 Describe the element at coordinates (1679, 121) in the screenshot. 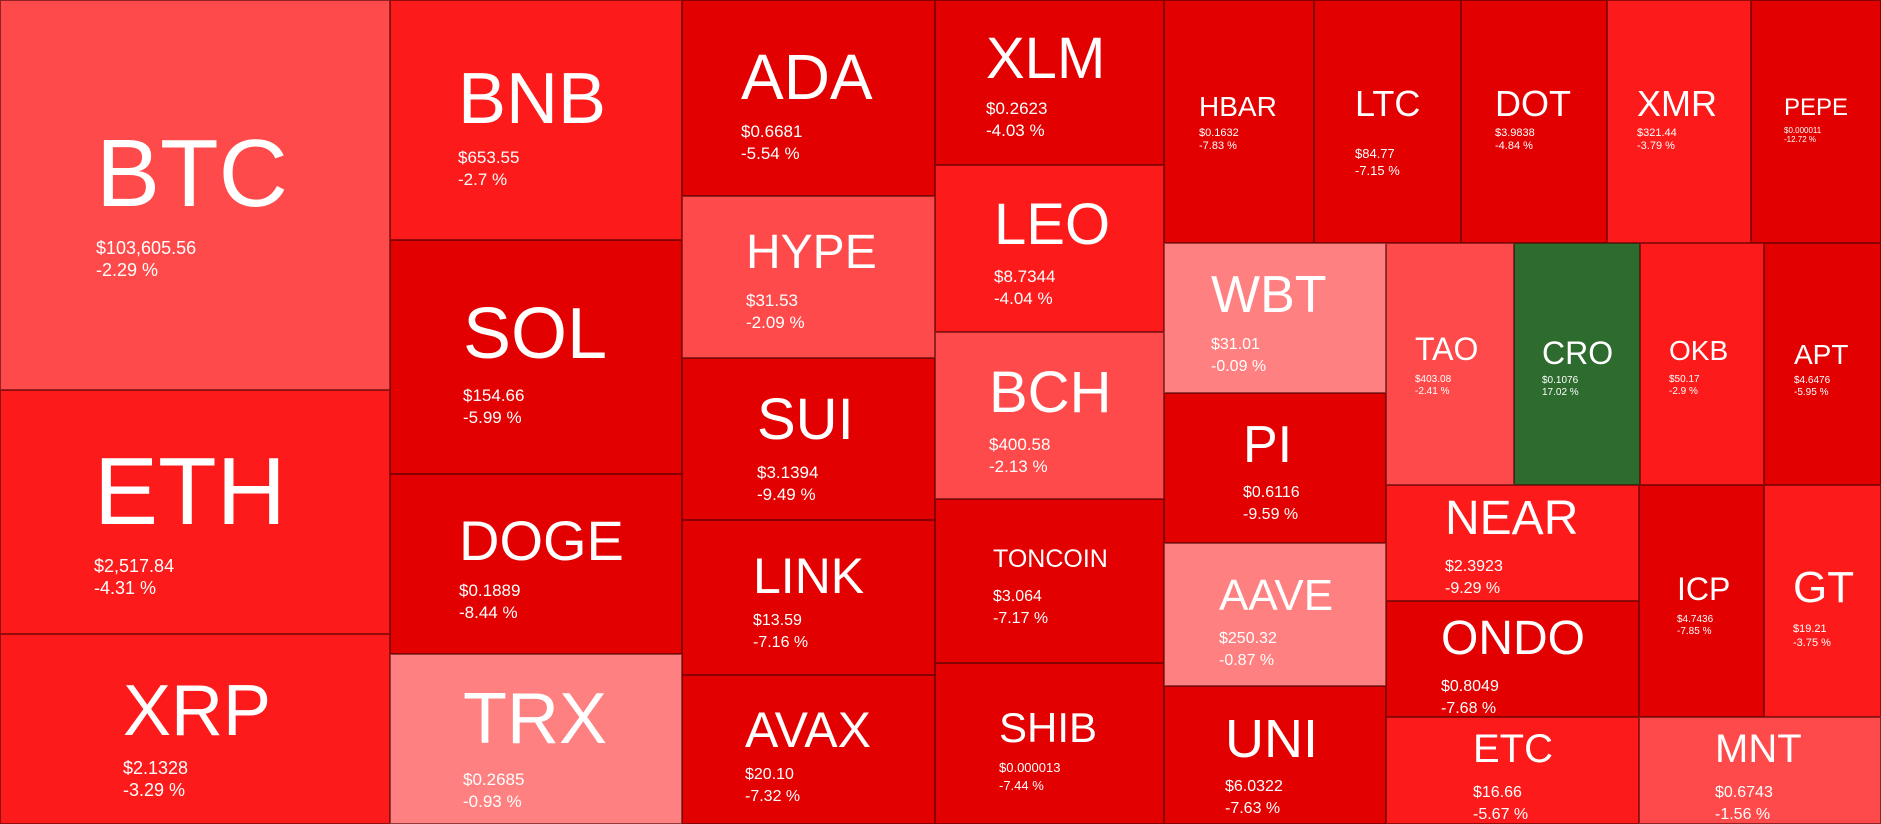

I see `tile-xmr: XMR $321.44 -3.79 %` at that location.